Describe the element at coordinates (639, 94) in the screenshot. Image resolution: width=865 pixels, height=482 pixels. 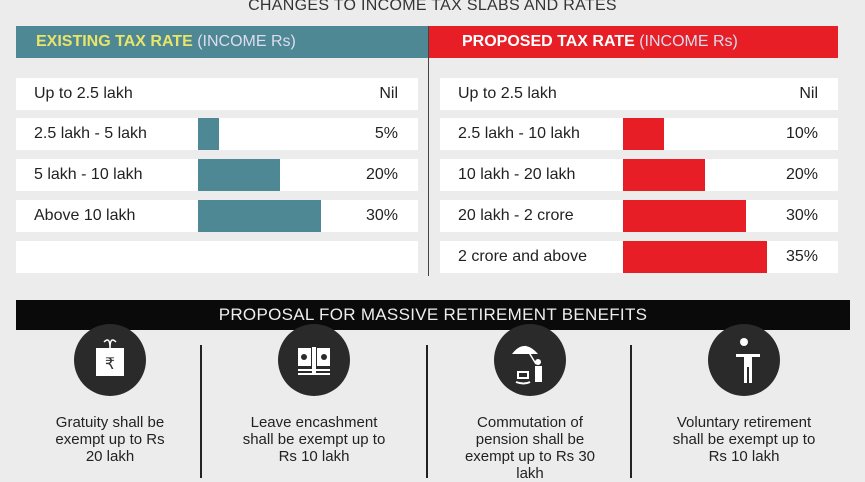
I see `proposed-row: Up to 2.5 lakh Nil` at that location.